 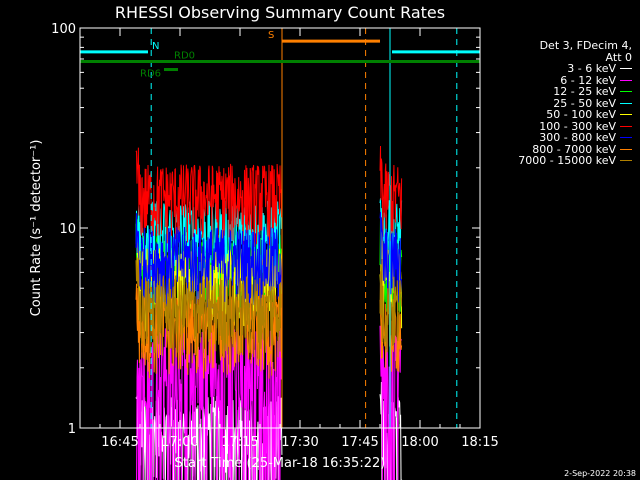 I want to click on x-tick-label-5: 18:00, so click(x=419, y=442).